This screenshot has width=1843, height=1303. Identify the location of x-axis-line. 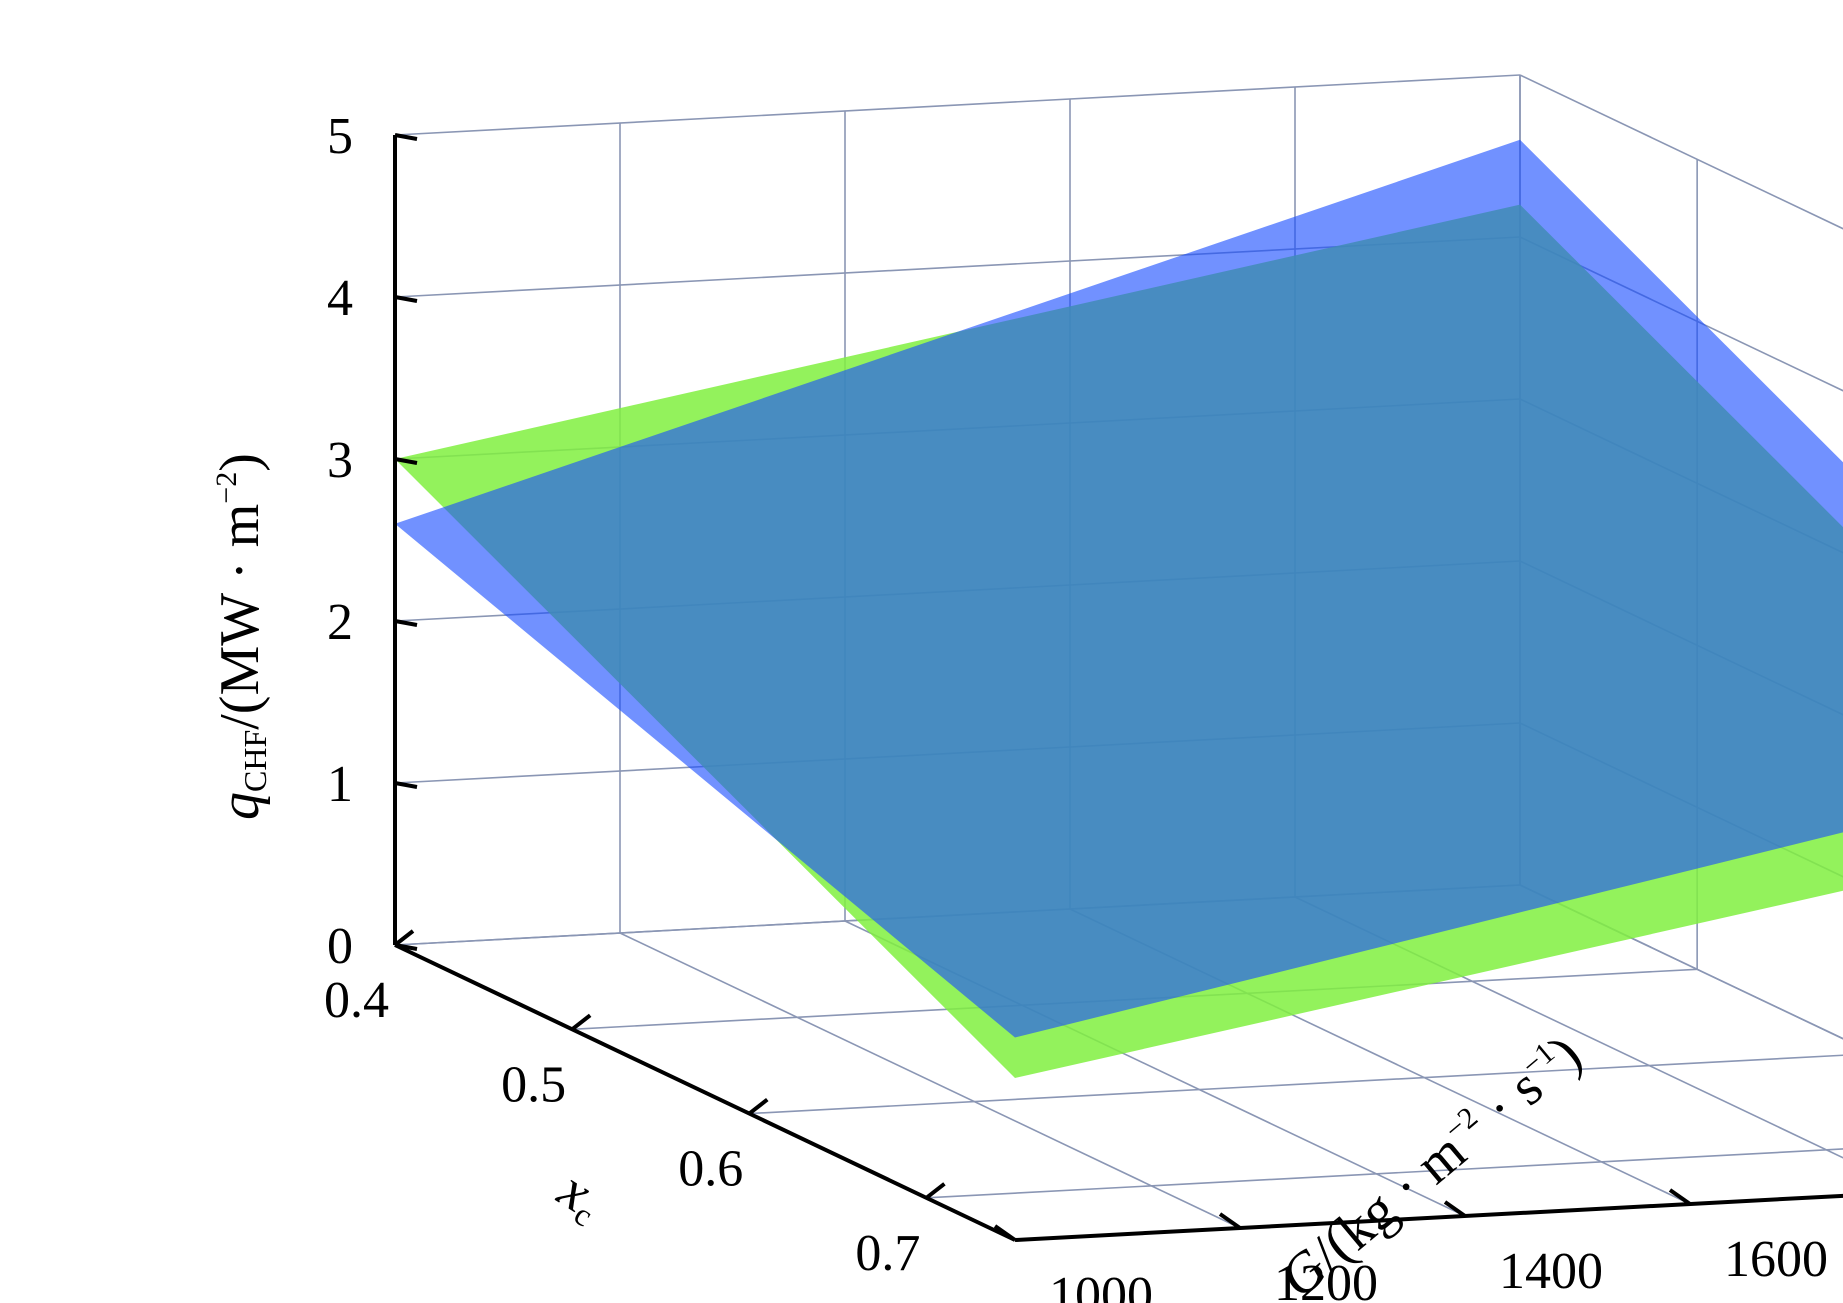
(705, 1092).